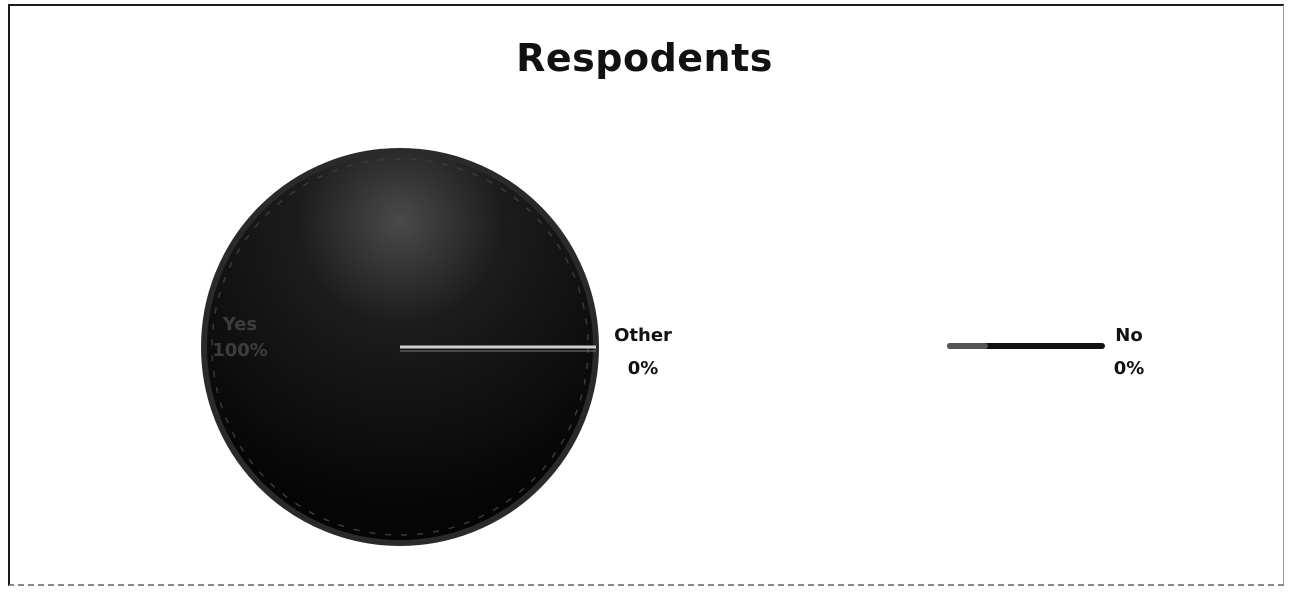 This screenshot has width=1289, height=596. Describe the element at coordinates (678, 346) in the screenshot. I see `label-group: Yes 100% Other 0% No 0%` at that location.